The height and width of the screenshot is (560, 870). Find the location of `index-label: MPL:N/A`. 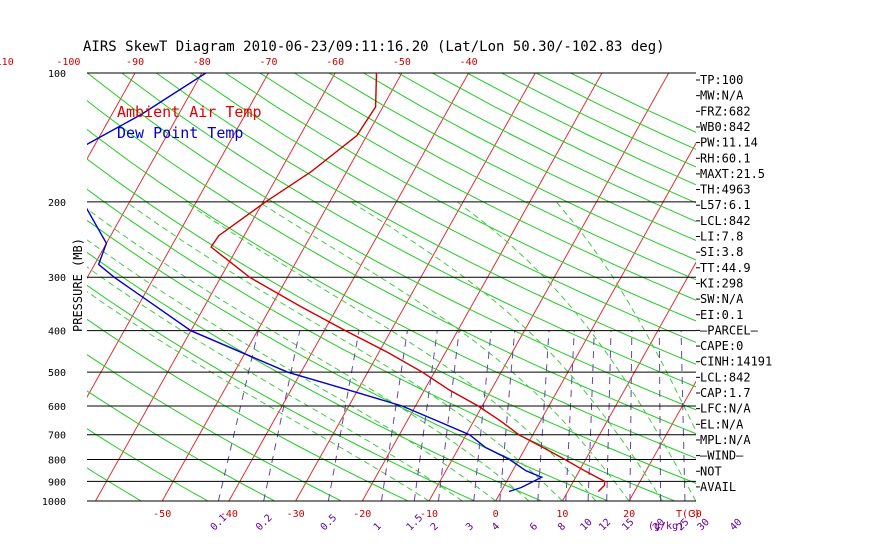

index-label: MPL:N/A is located at coordinates (725, 440).